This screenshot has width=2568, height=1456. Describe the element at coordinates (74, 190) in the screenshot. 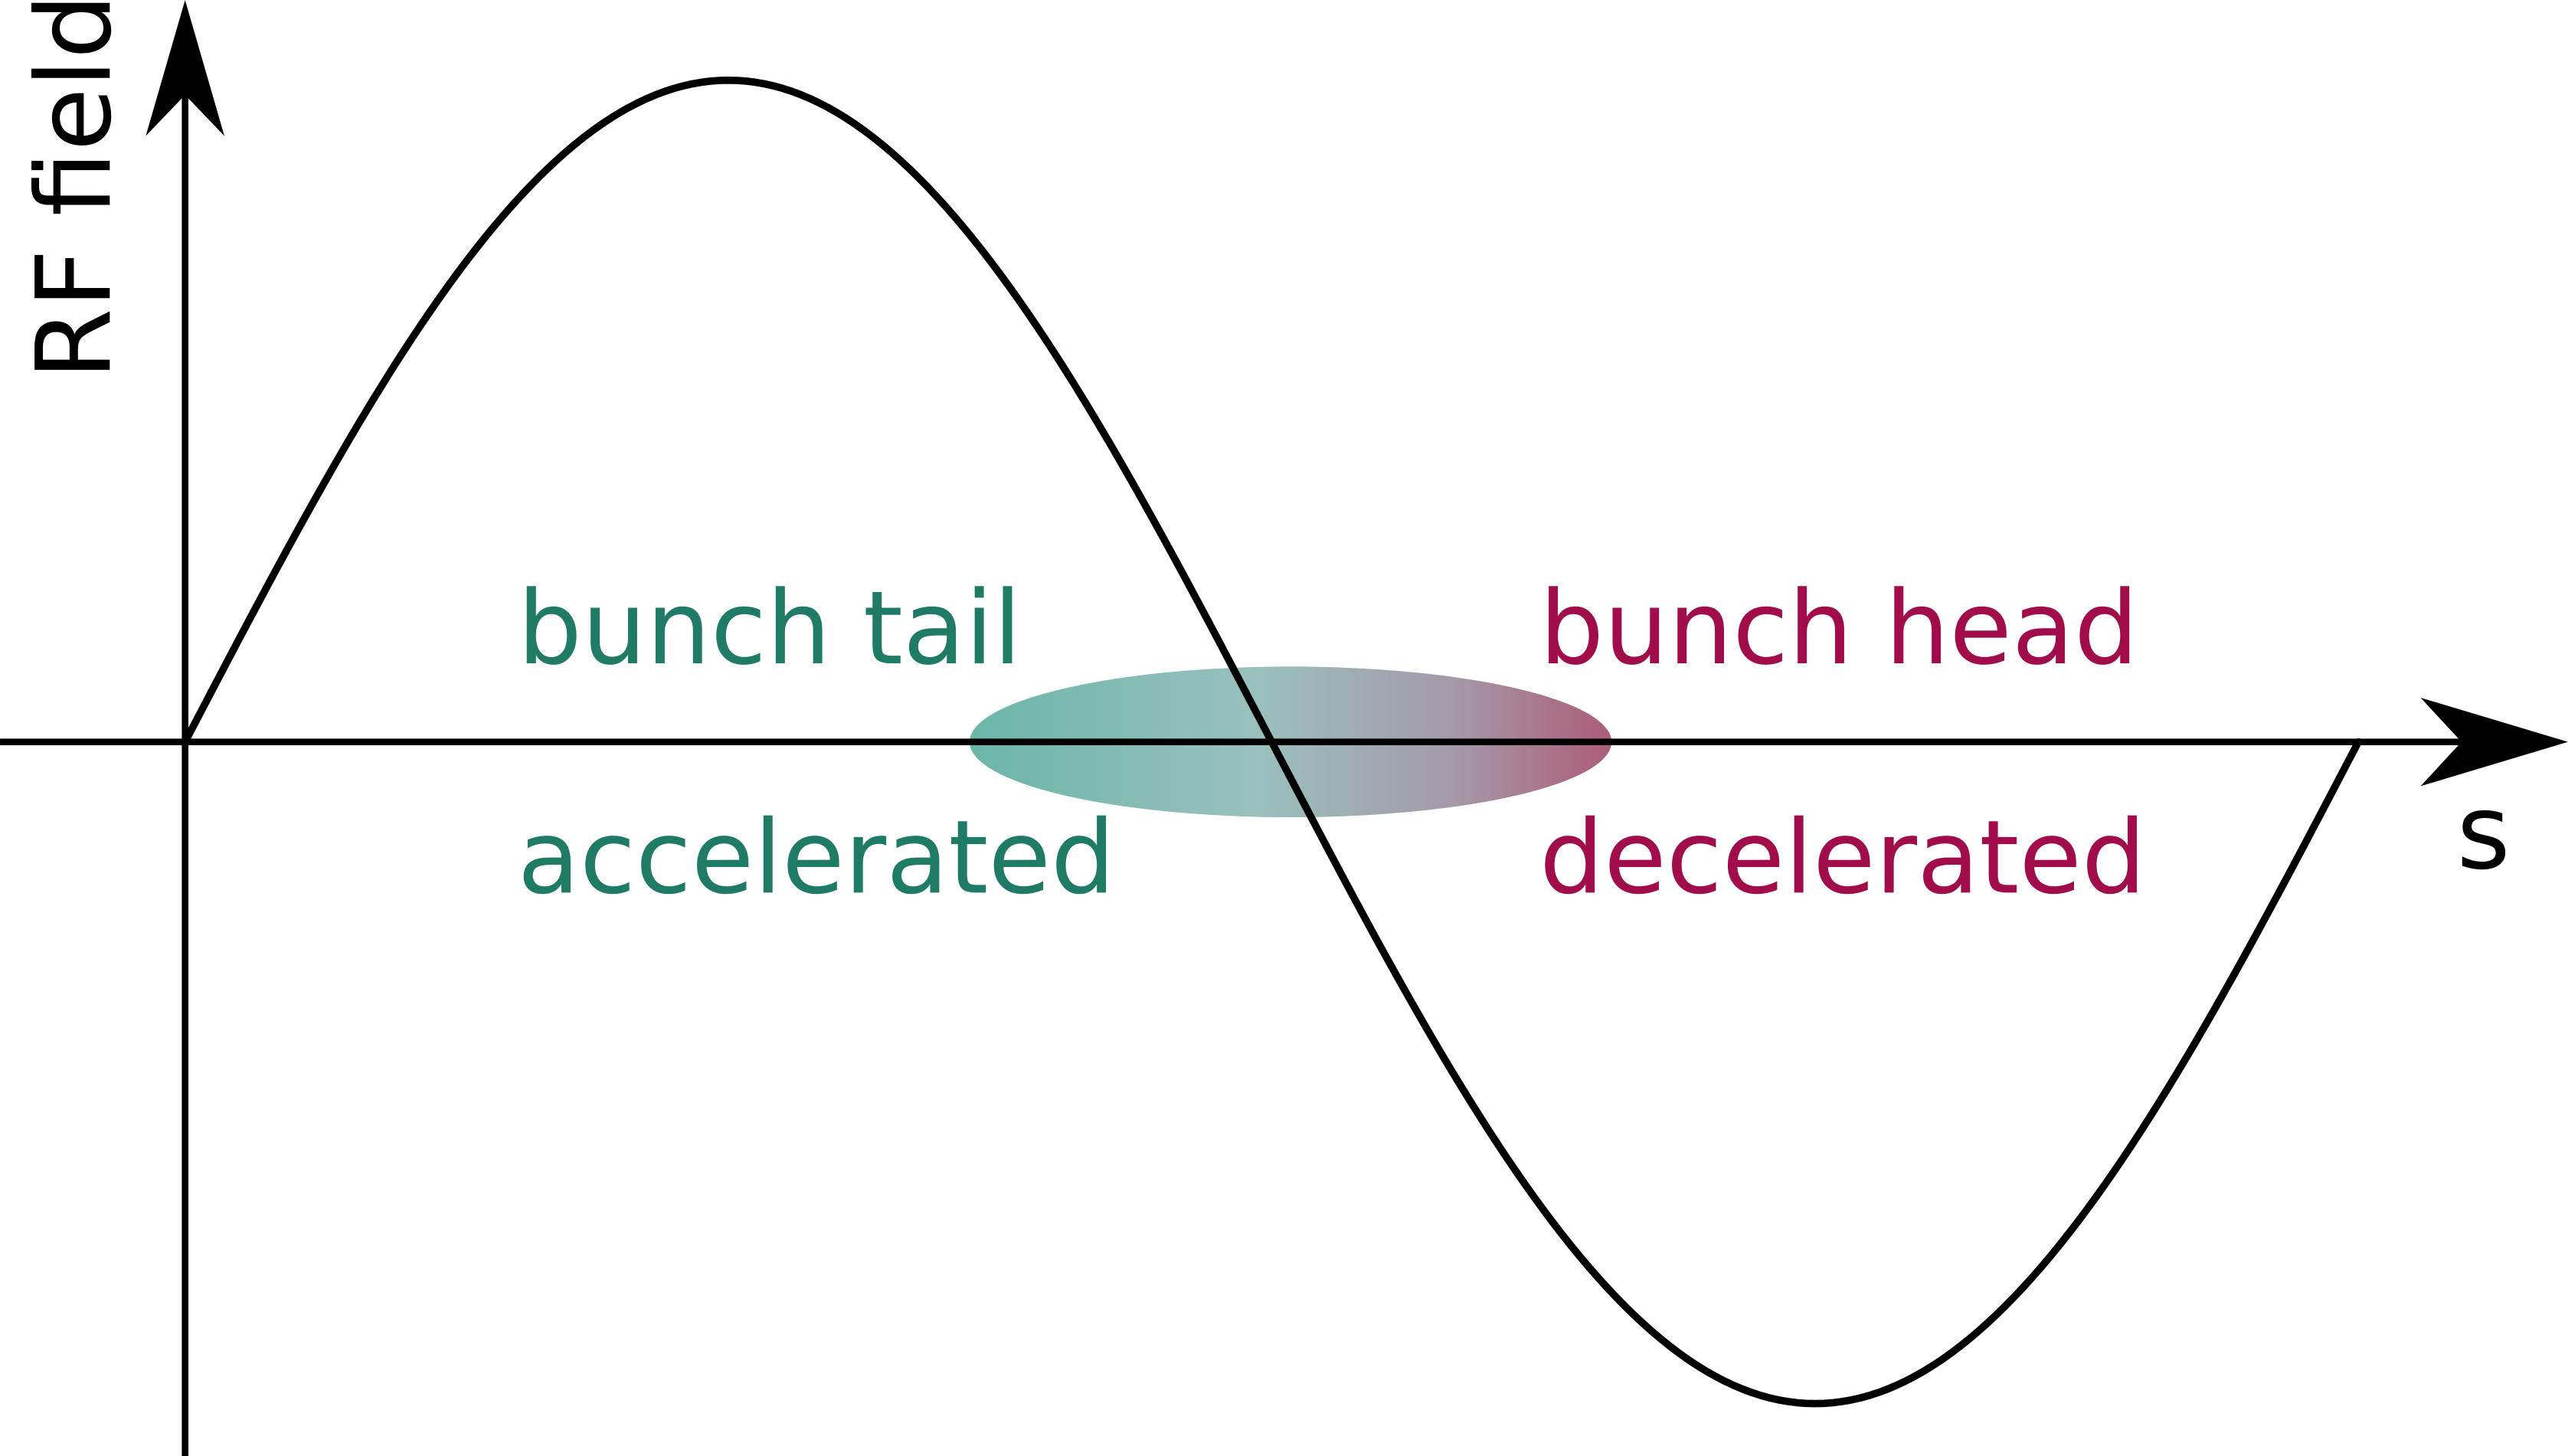

I see `field-axis-label: RF field` at that location.